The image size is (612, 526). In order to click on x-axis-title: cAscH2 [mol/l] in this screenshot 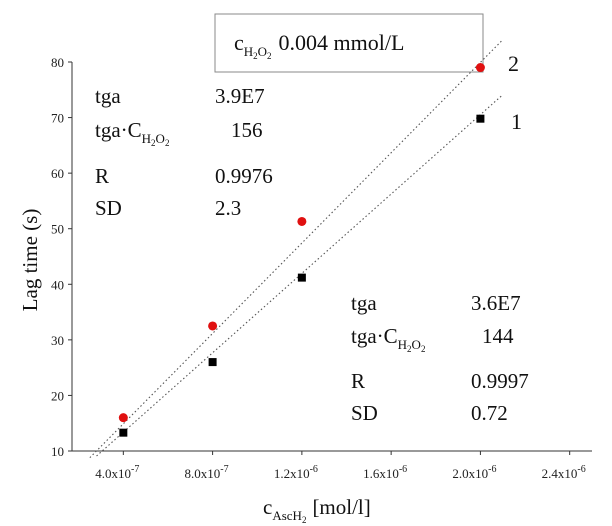, I will do `click(317, 510)`.